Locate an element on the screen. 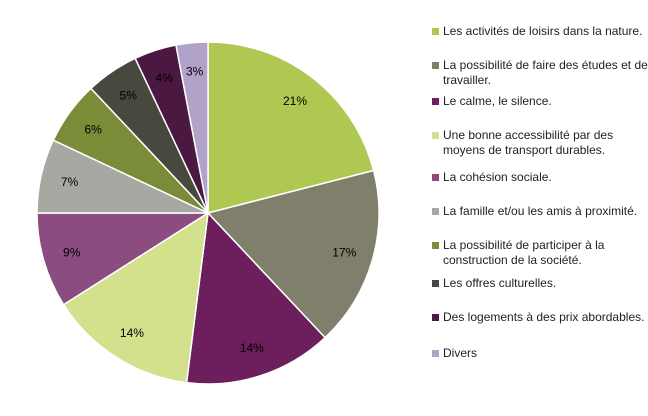 The width and height of the screenshot is (648, 416). legend-label: La cohésion sociale. is located at coordinates (497, 177).